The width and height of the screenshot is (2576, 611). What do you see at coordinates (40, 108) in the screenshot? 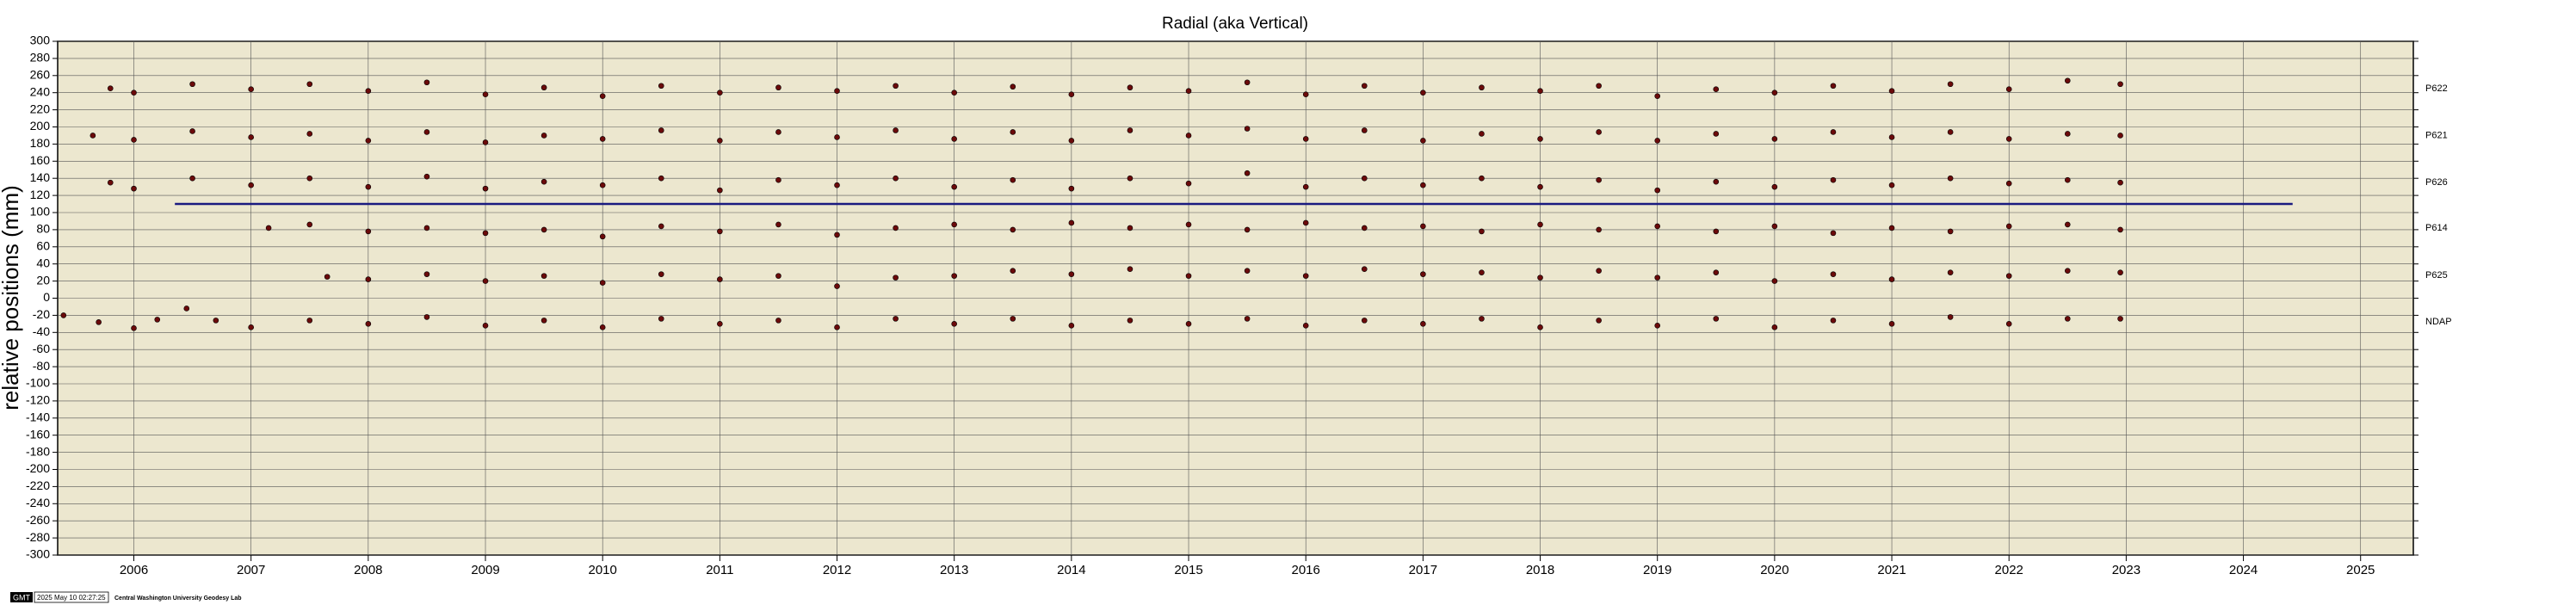
I see `y-tick-label: 220` at bounding box center [40, 108].